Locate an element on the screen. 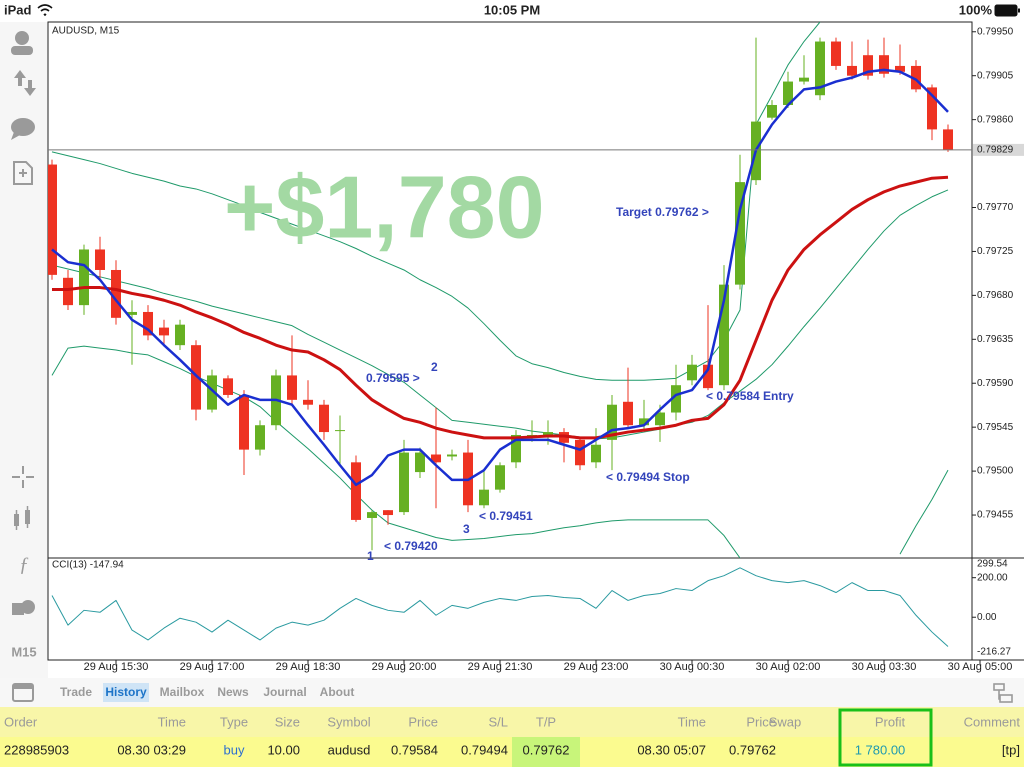  cci-plot is located at coordinates (500, 607).